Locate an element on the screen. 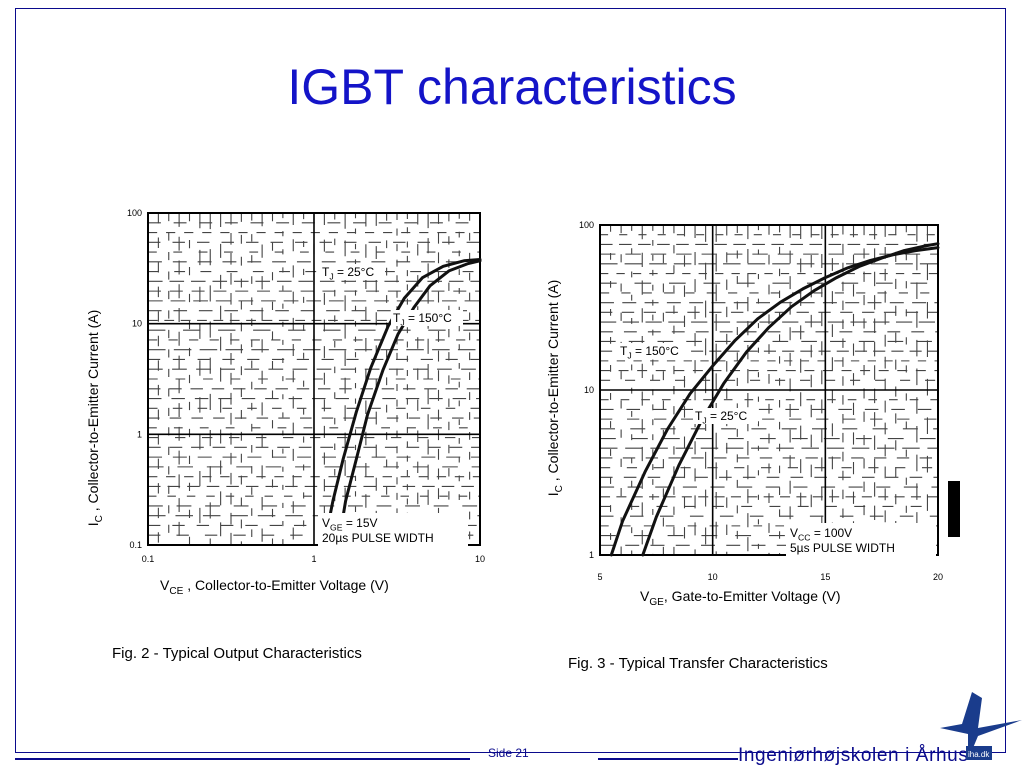 The image size is (1024, 768). edge-mark is located at coordinates (954, 509).